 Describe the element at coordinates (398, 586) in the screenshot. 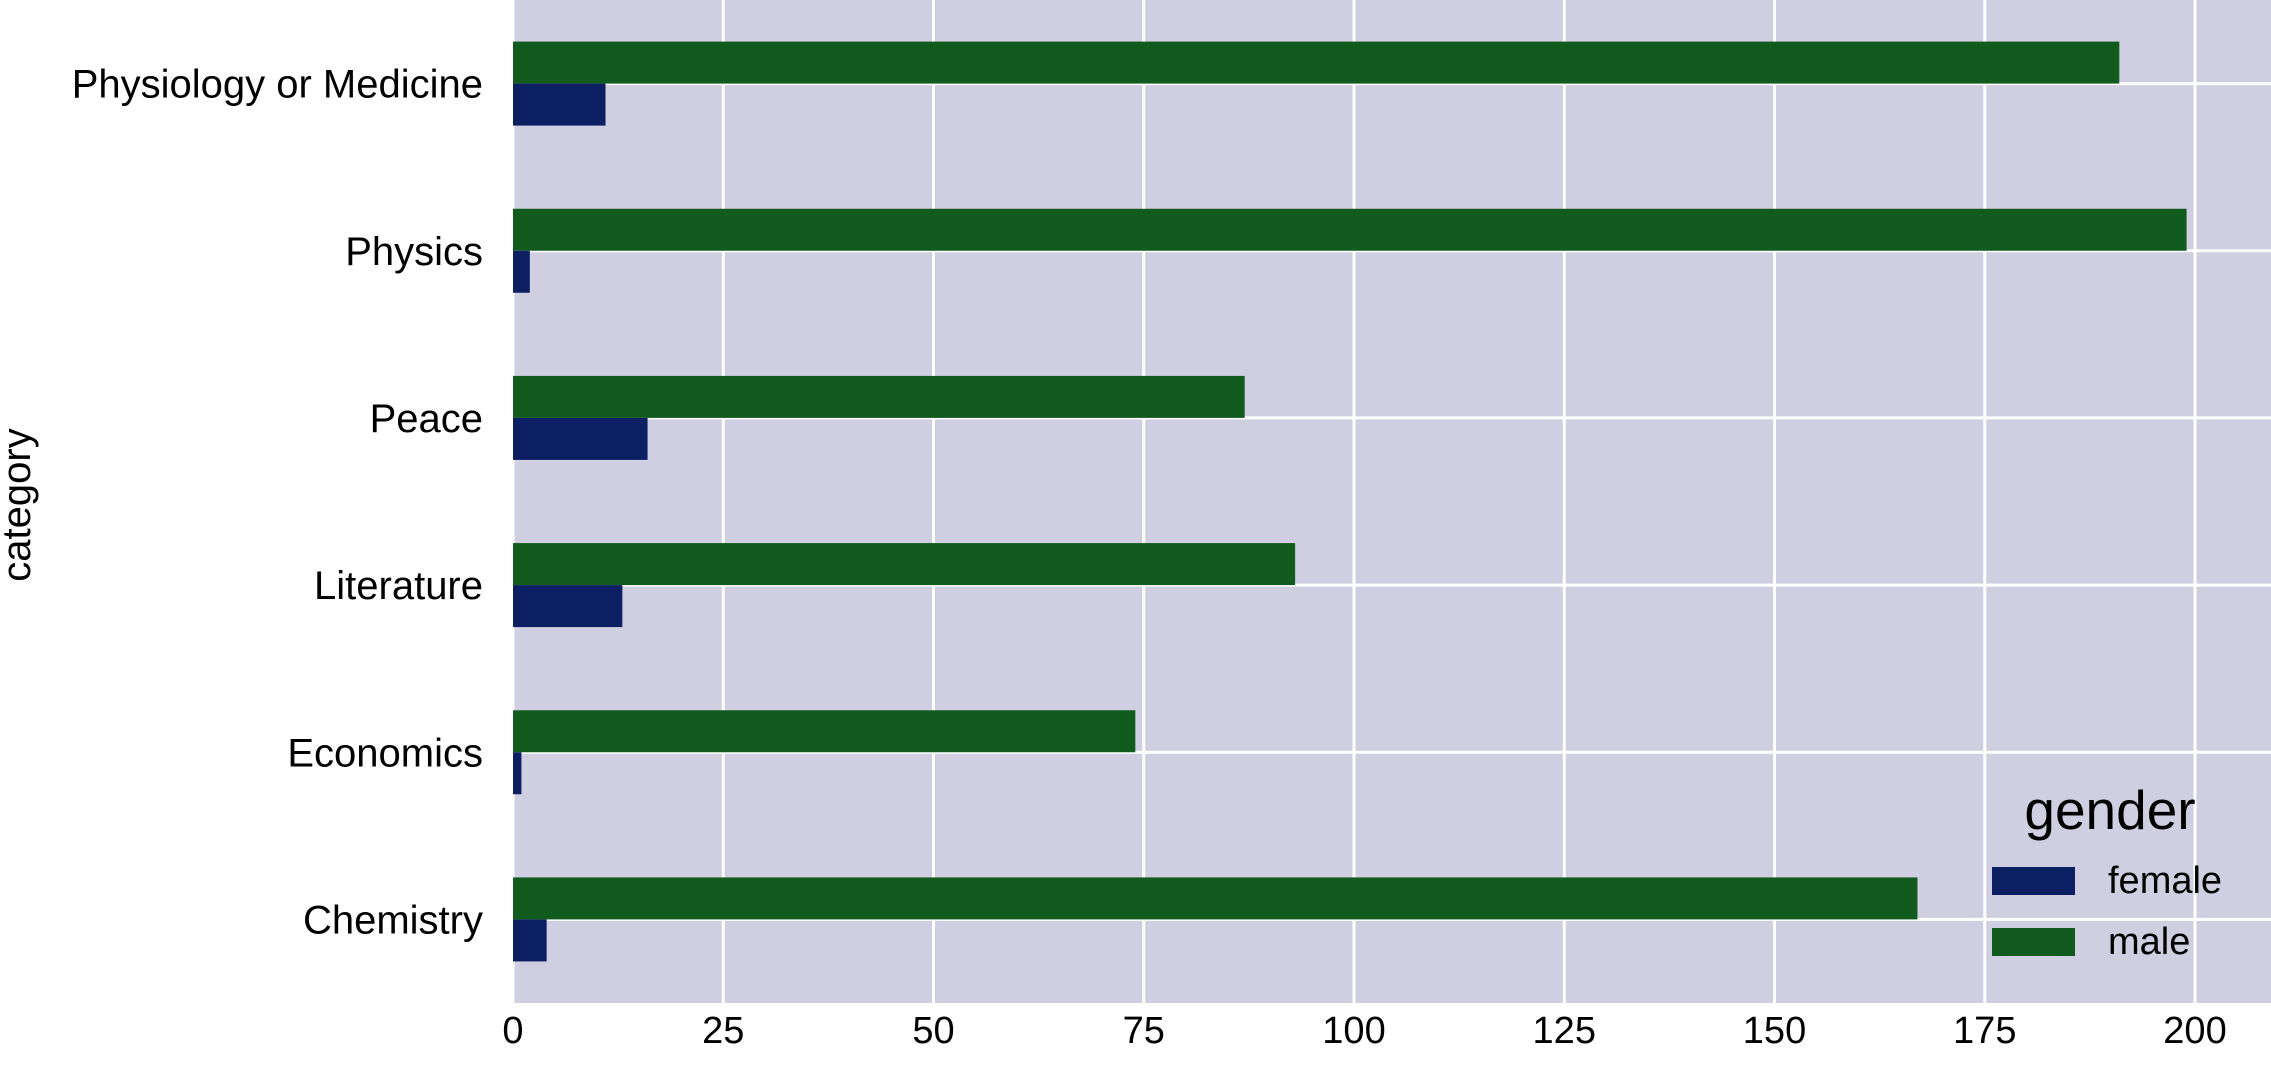

I see `y-tick-label: Literature` at that location.